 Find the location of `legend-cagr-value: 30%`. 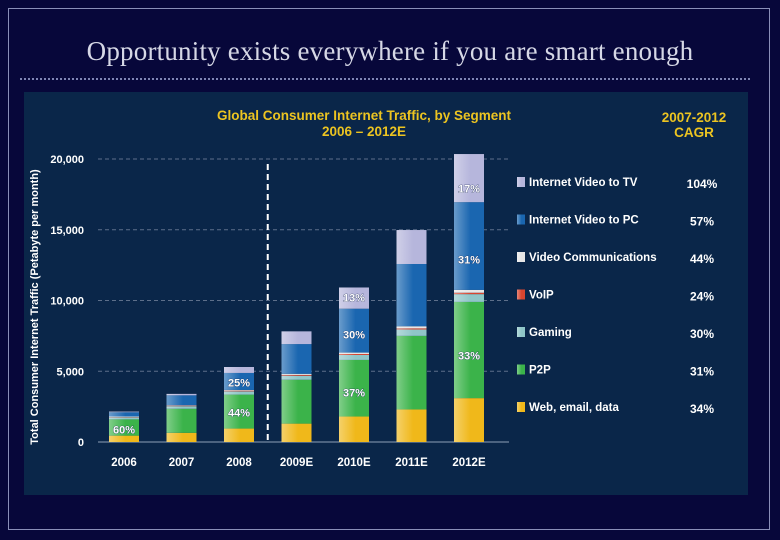

legend-cagr-value: 30% is located at coordinates (702, 334).